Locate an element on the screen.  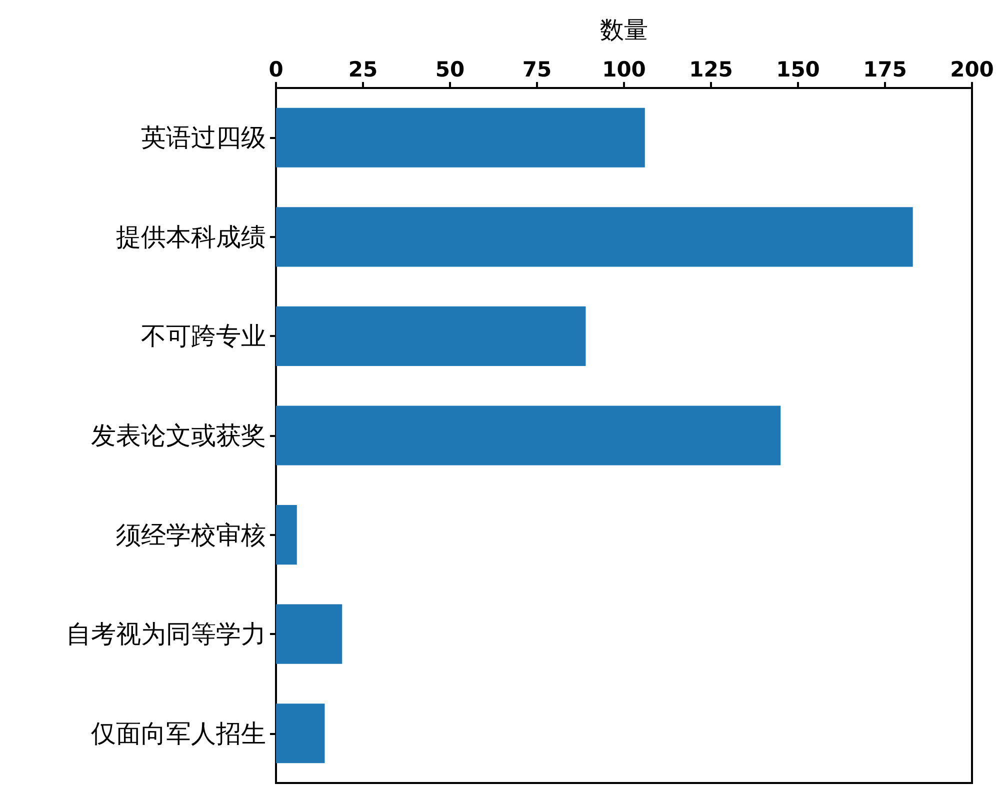
y-tick-label: 自考视为同等学力 is located at coordinates (166, 634).